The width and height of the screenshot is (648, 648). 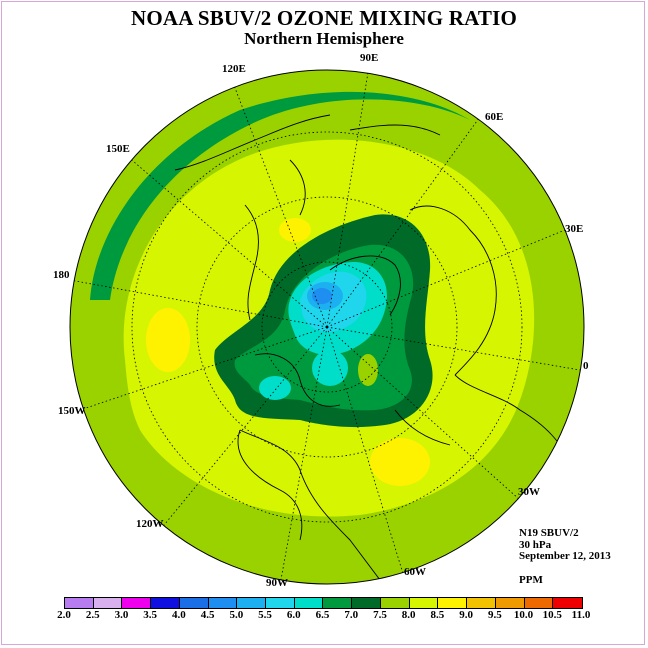 What do you see at coordinates (549, 533) in the screenshot?
I see `instrument-label: N19 SBUV/2` at bounding box center [549, 533].